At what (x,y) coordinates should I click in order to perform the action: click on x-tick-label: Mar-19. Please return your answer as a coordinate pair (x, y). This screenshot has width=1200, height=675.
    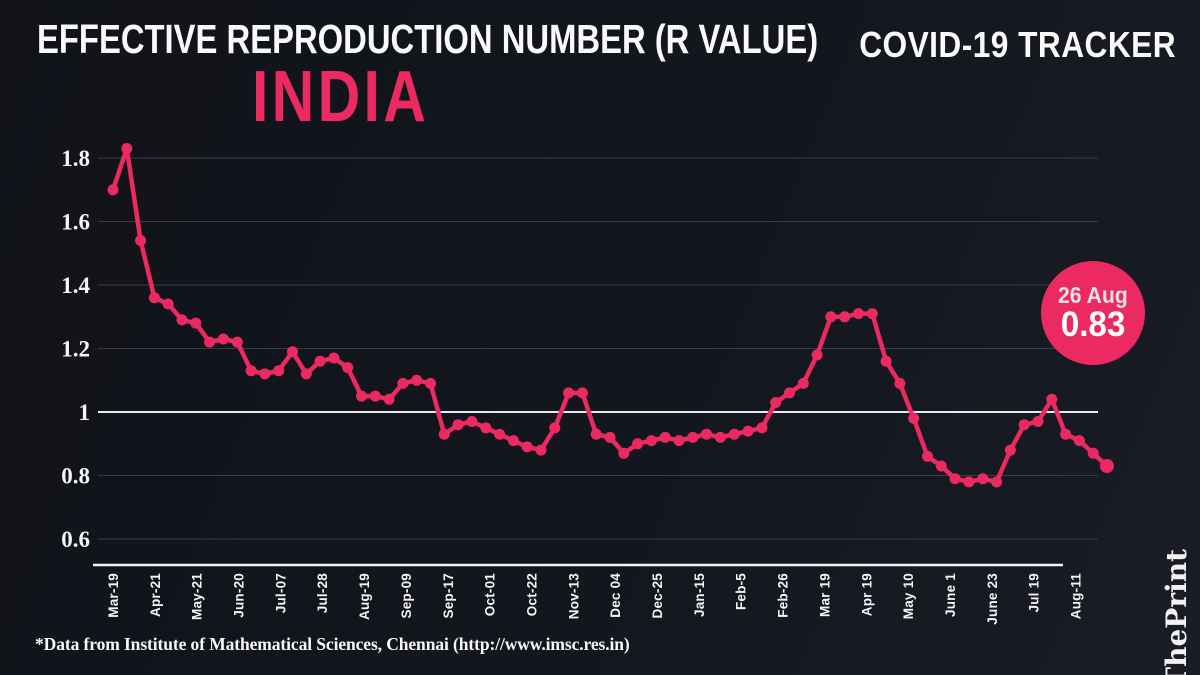
    Looking at the image, I should click on (113, 595).